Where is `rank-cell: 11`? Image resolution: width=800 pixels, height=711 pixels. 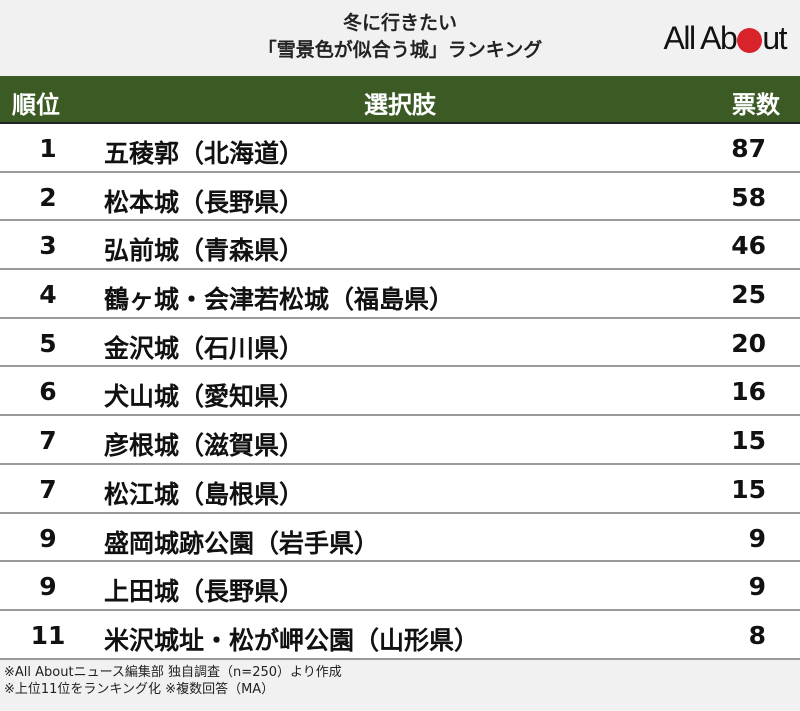 rank-cell: 11 is located at coordinates (48, 635).